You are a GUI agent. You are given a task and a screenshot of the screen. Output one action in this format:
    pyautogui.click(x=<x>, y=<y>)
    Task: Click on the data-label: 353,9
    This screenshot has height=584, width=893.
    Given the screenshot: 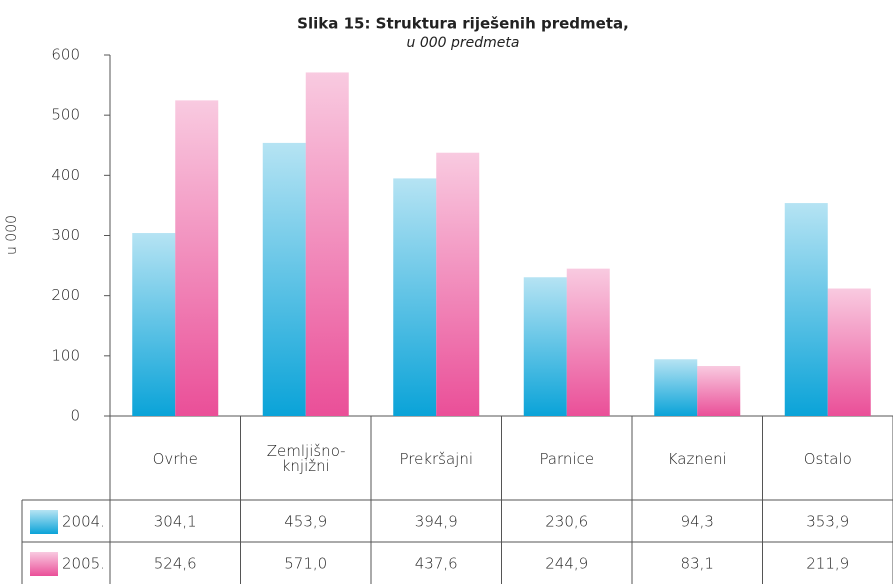 What is the action you would take?
    pyautogui.click(x=827, y=522)
    